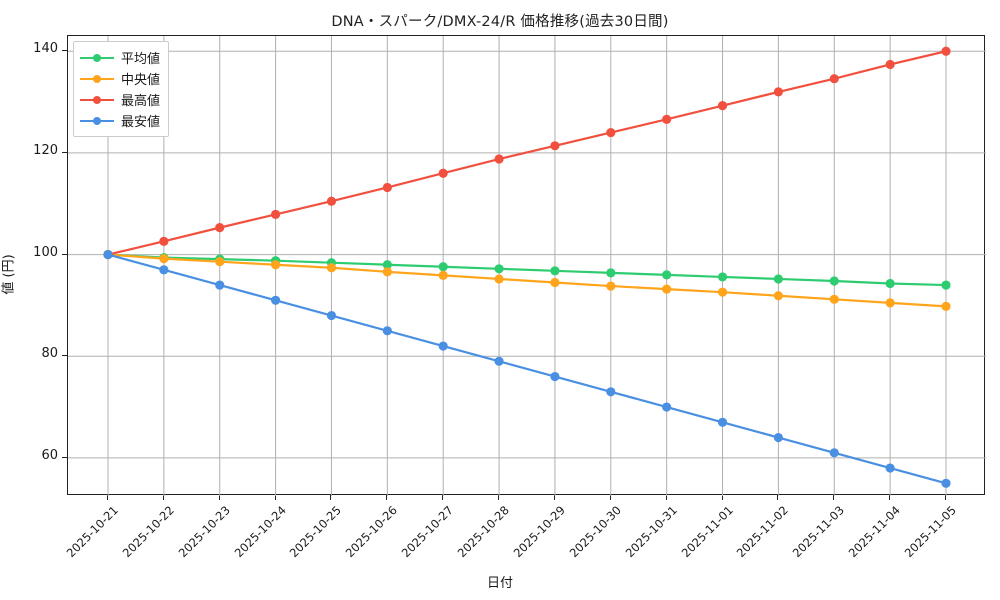 This screenshot has width=1000, height=600. I want to click on legend-item-0: 平均値, so click(120, 57).